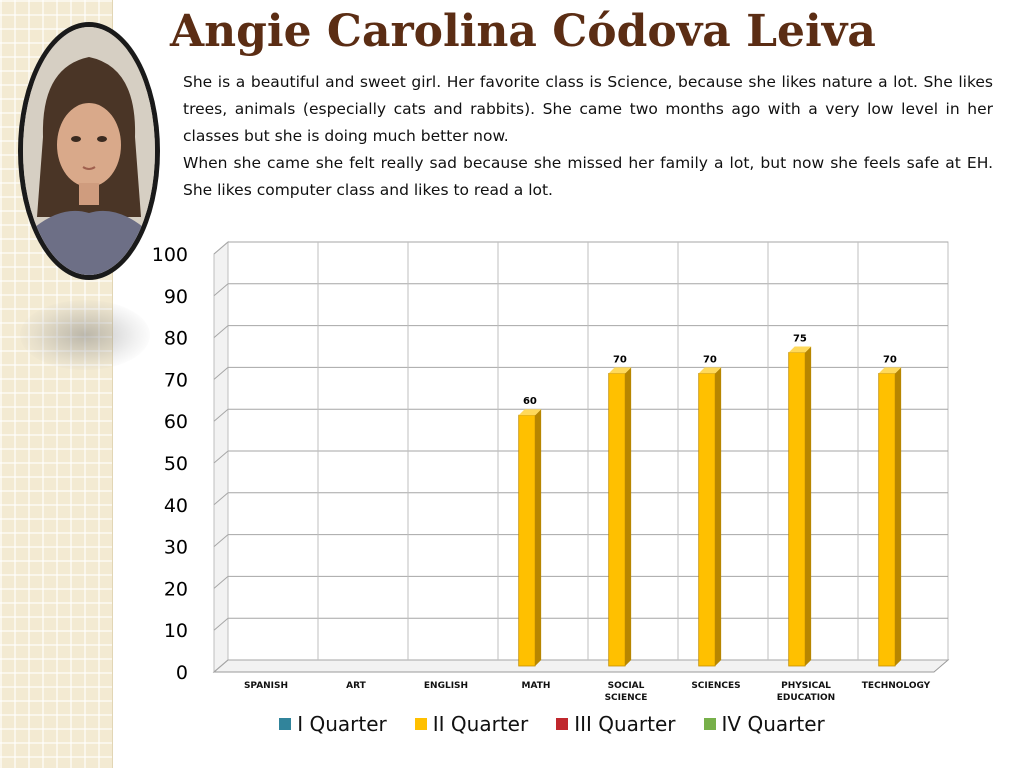 Image resolution: width=1024 pixels, height=768 pixels. Describe the element at coordinates (626, 698) in the screenshot. I see `x-tick-label: SCIENCE` at that location.